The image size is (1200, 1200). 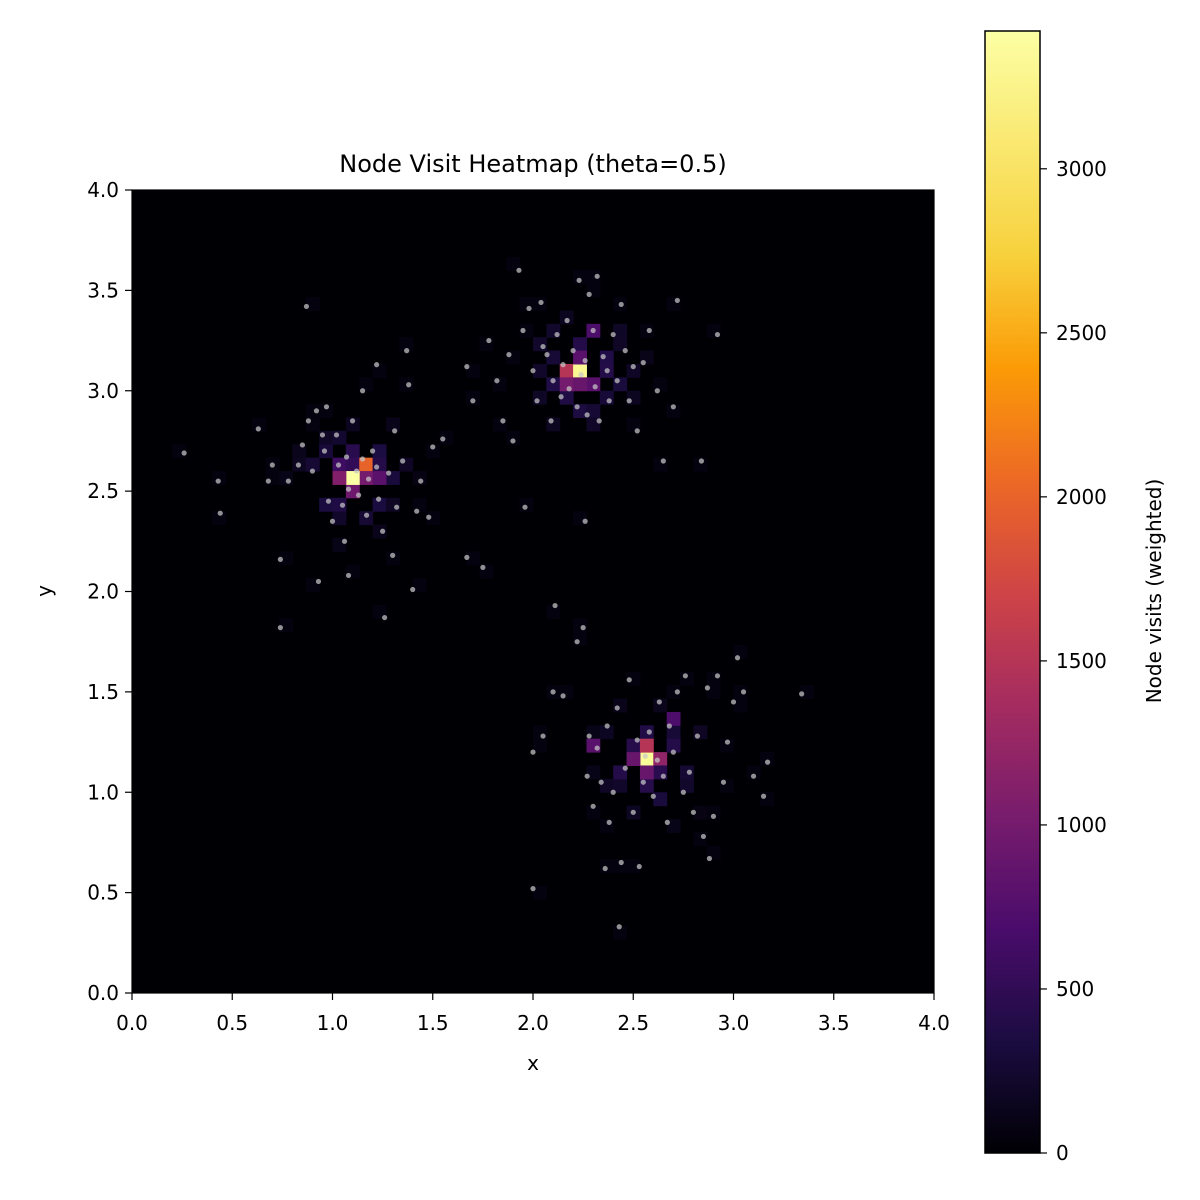 What do you see at coordinates (103, 491) in the screenshot?
I see `y-tick-label: 2.5` at bounding box center [103, 491].